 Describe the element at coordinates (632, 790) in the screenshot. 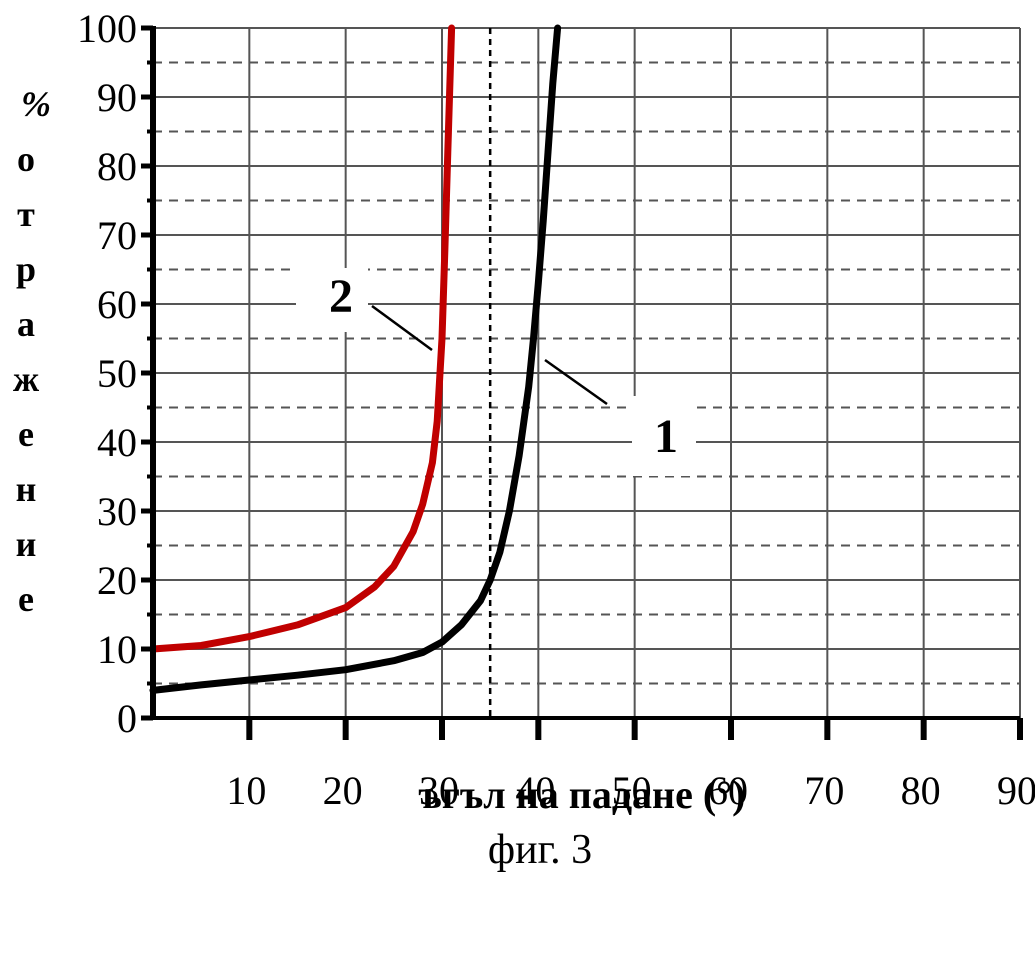

I see `x-tick-label: 50` at that location.